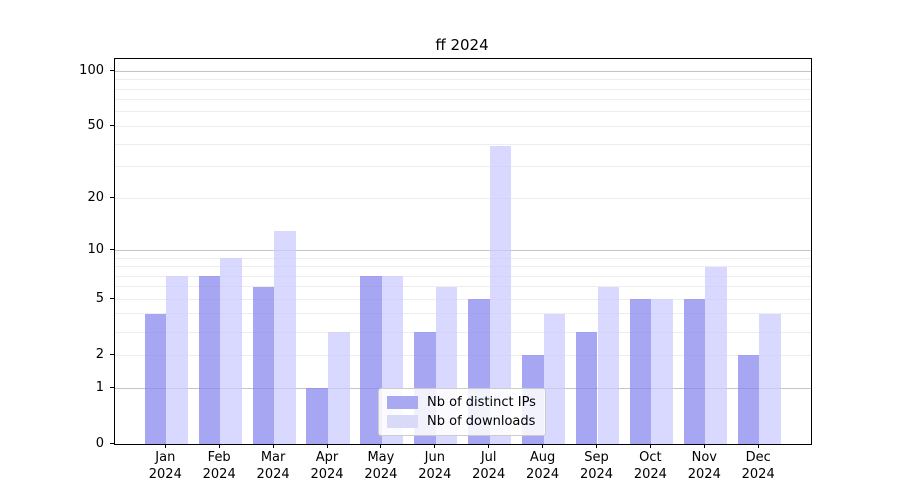  What do you see at coordinates (381, 466) in the screenshot?
I see `x-tick-label: May 2024` at bounding box center [381, 466].